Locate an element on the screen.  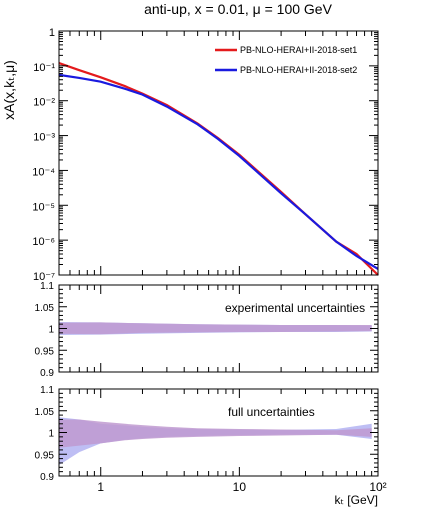
x-tick-label: 10² is located at coordinates (377, 487).